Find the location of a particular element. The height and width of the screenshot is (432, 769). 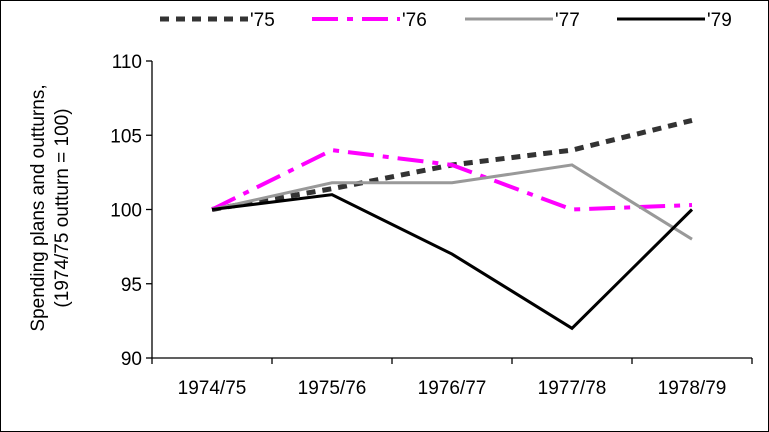

x-tick-label-1978/79: 1978/79 is located at coordinates (692, 388).